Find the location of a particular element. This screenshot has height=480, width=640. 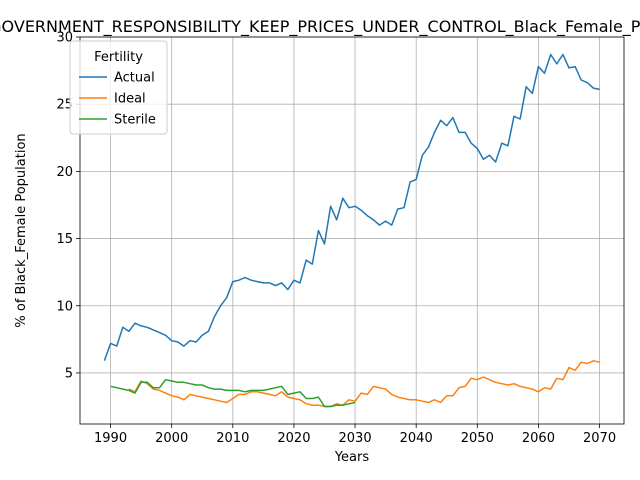

x-tick-label: 2070 is located at coordinates (599, 438).